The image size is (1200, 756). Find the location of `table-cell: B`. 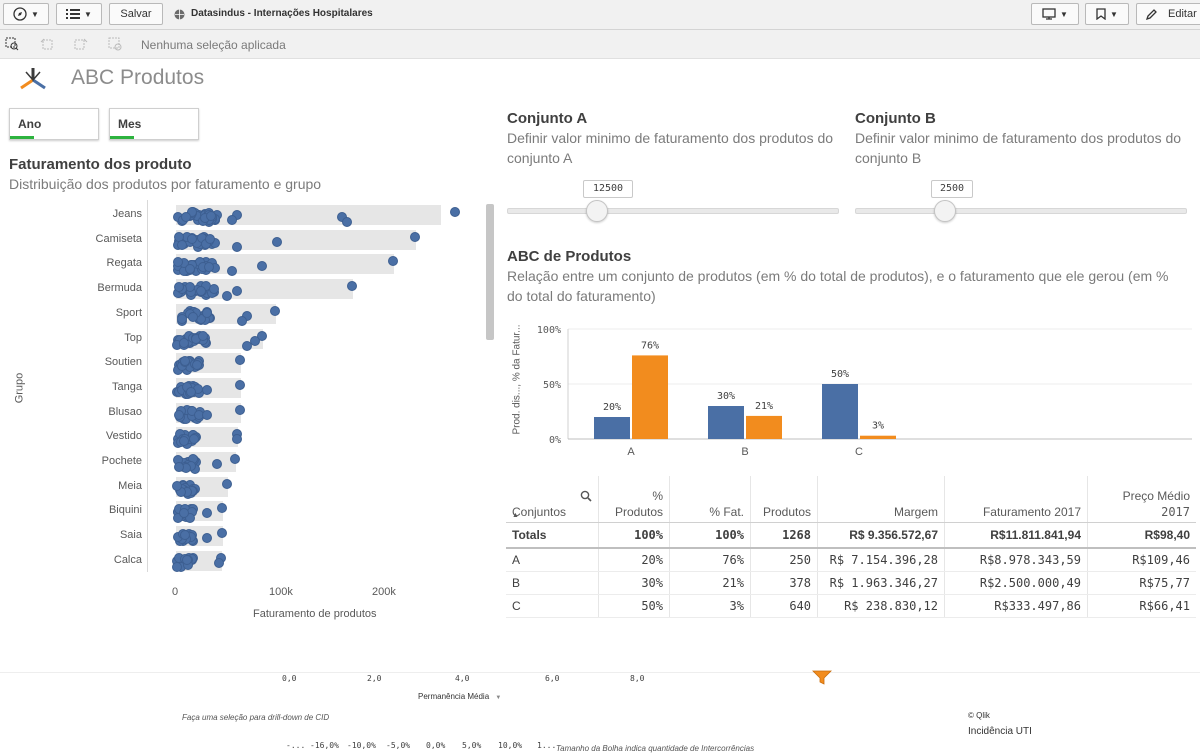

table-cell: B is located at coordinates (552, 583).